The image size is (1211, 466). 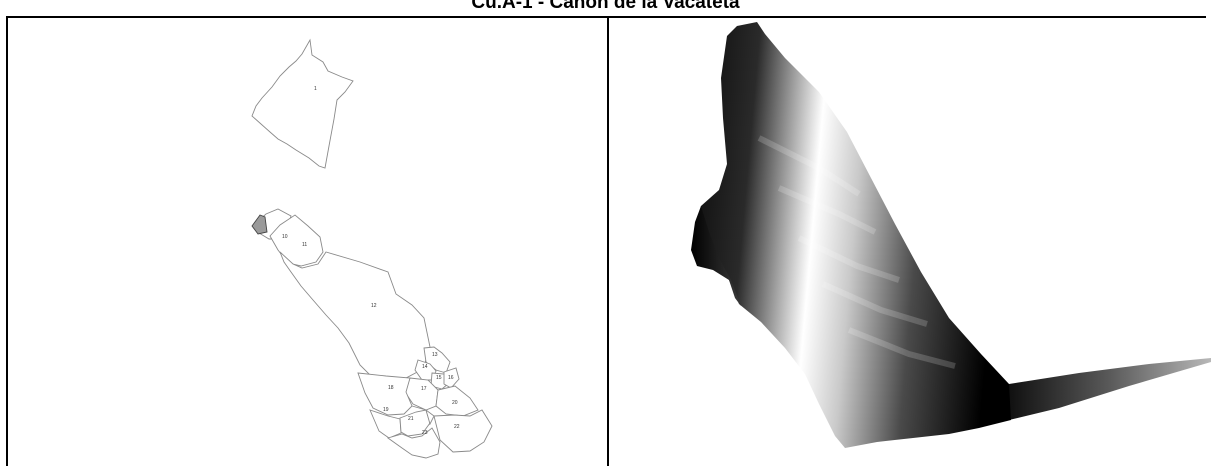 I want to click on zone-label: 13, so click(x=435, y=355).